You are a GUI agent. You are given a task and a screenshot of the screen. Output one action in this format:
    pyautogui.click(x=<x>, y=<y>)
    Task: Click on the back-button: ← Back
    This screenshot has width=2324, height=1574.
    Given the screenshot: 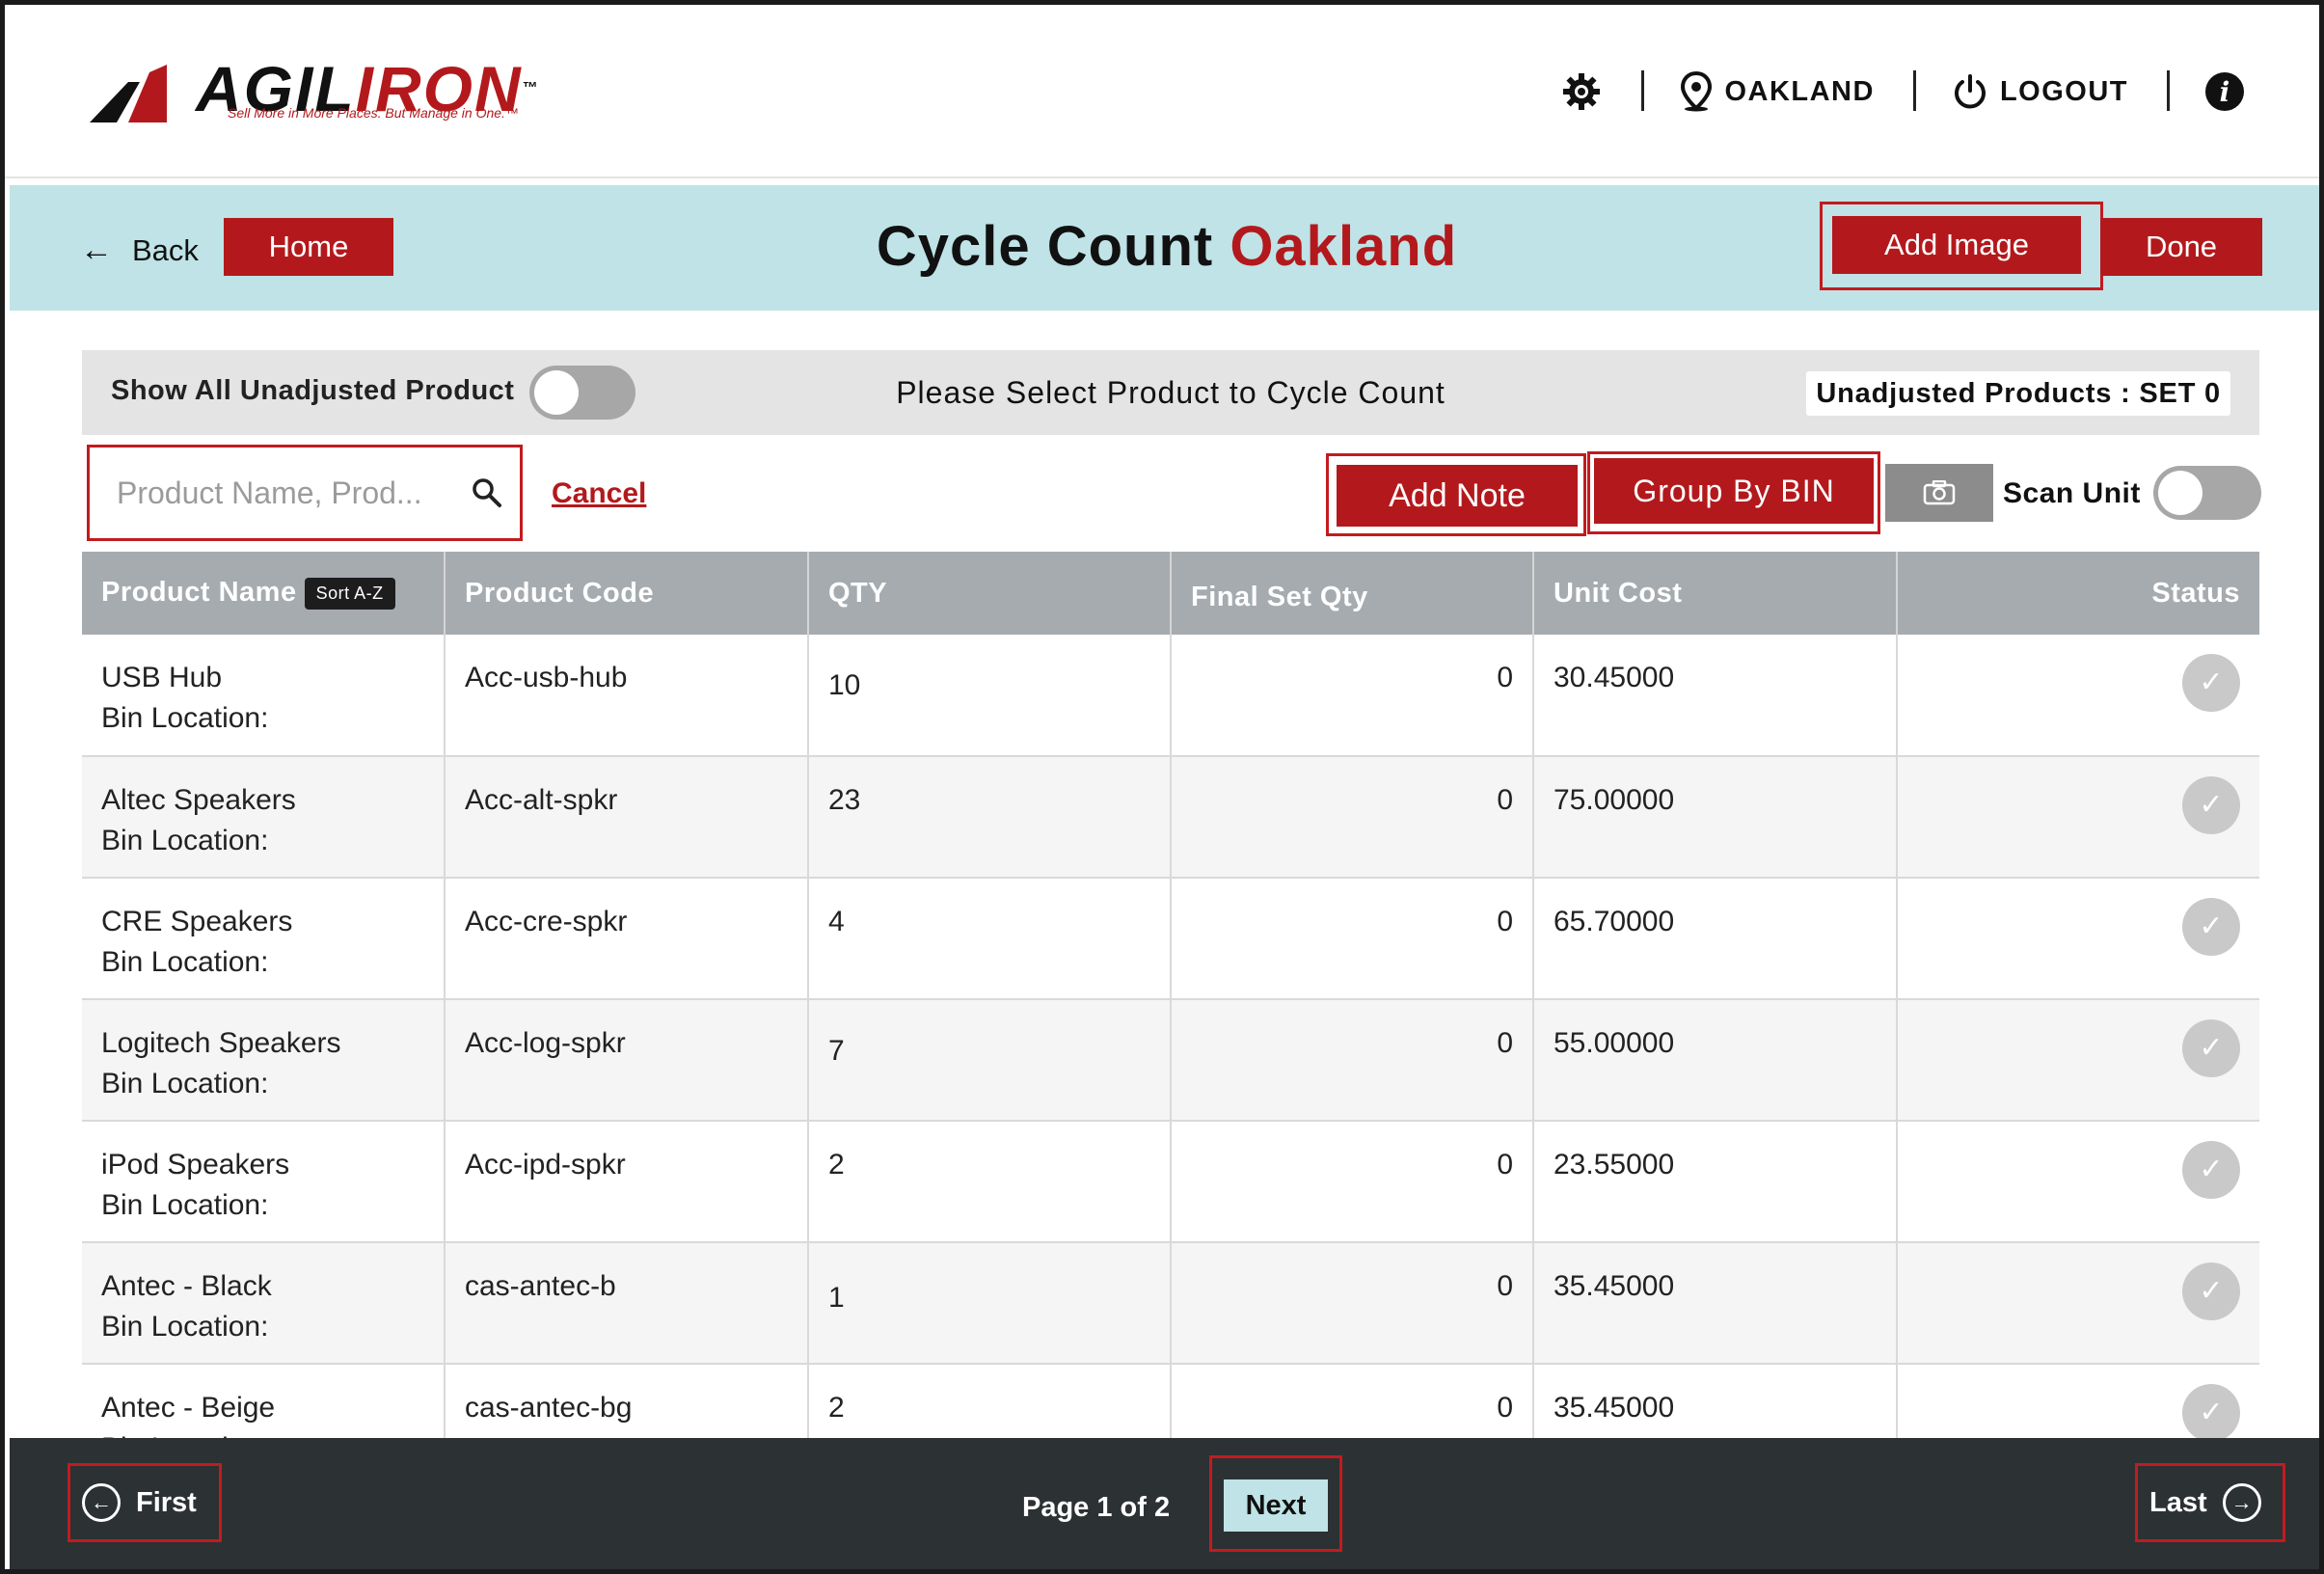 What is the action you would take?
    pyautogui.click(x=139, y=250)
    